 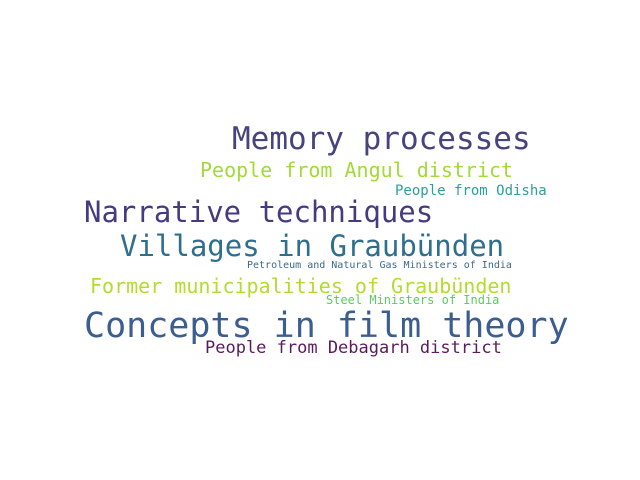 I want to click on word-concepts-in-film-theory: Concepts in film theory, so click(x=326, y=326).